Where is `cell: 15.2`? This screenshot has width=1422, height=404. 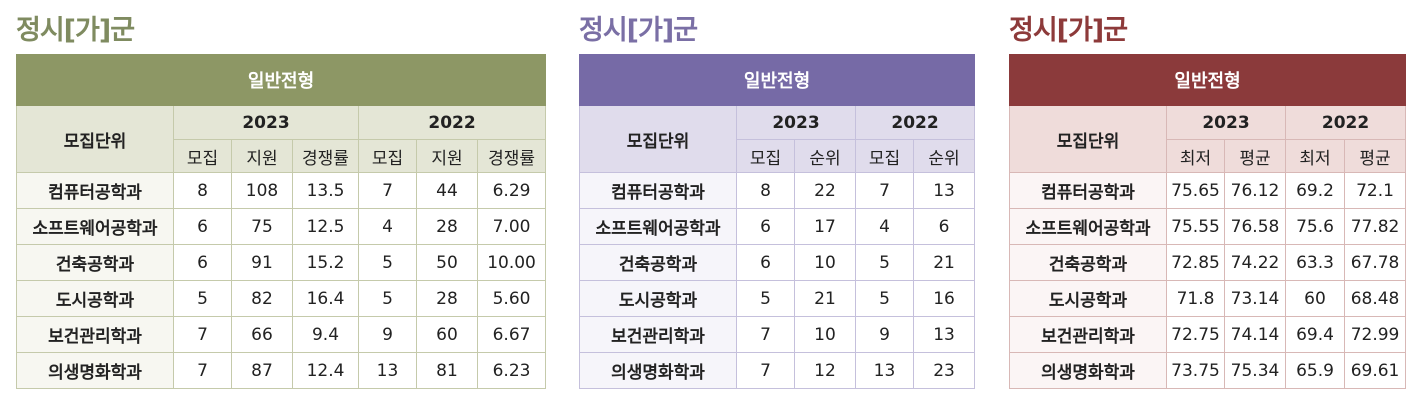 cell: 15.2 is located at coordinates (325, 262).